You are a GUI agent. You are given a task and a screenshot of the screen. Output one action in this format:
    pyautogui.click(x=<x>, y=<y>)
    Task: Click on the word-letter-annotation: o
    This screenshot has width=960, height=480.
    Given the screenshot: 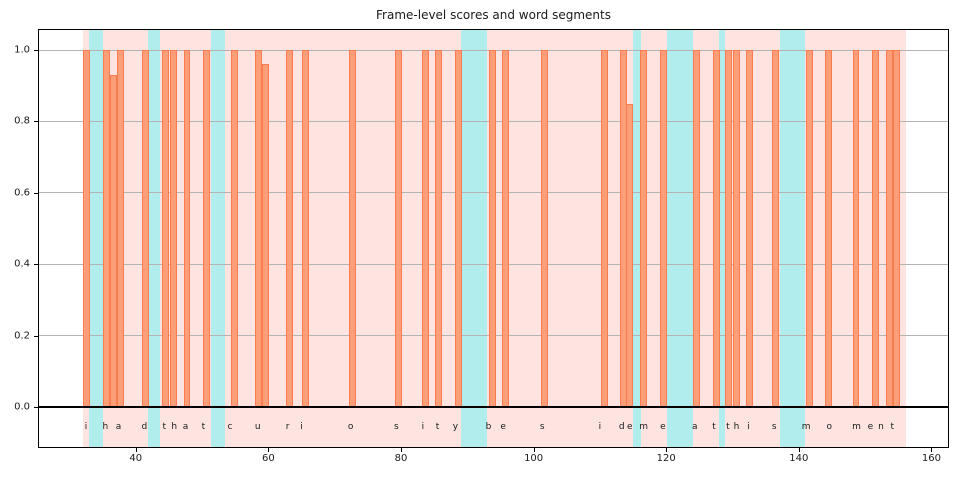 What is the action you would take?
    pyautogui.click(x=829, y=426)
    